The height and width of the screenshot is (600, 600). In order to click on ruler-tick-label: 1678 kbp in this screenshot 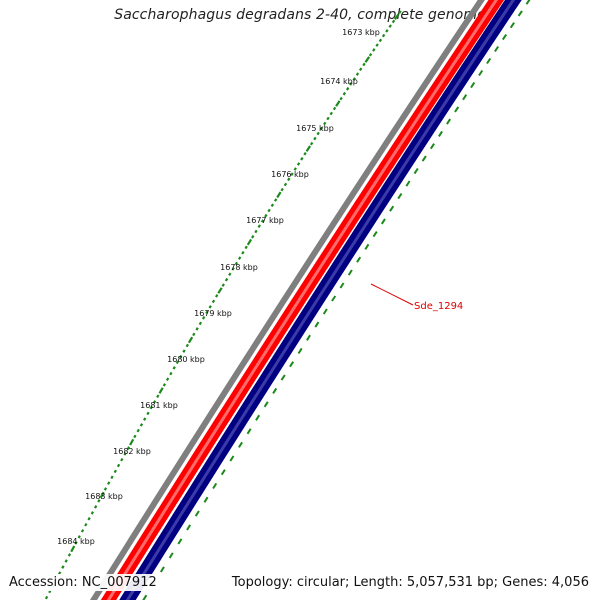, I will do `click(239, 267)`.